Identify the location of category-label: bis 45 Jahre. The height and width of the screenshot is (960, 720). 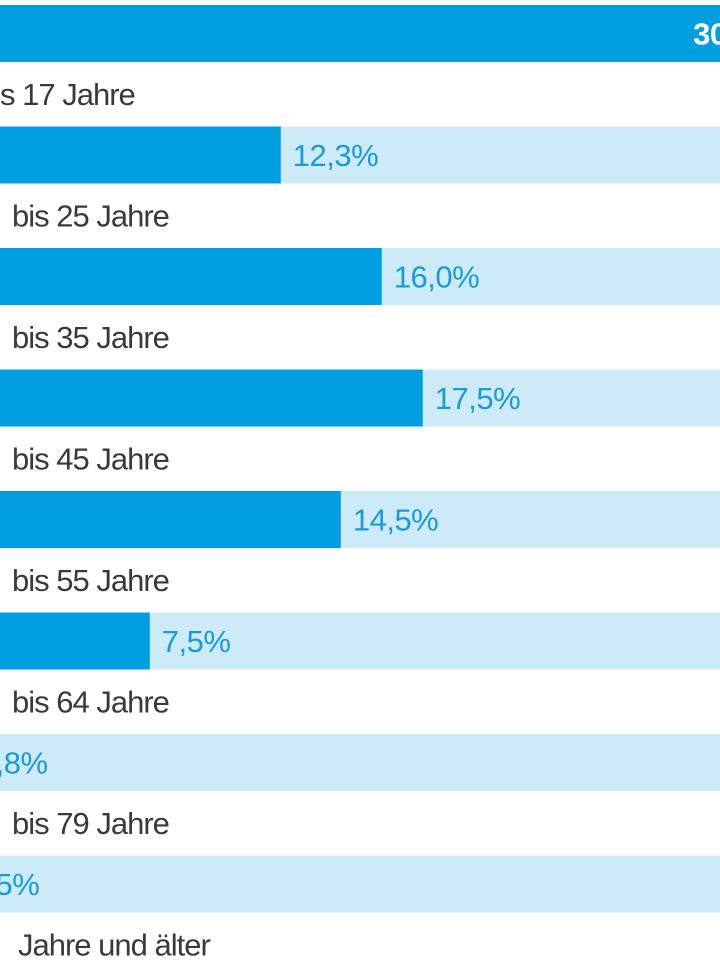
(90, 459).